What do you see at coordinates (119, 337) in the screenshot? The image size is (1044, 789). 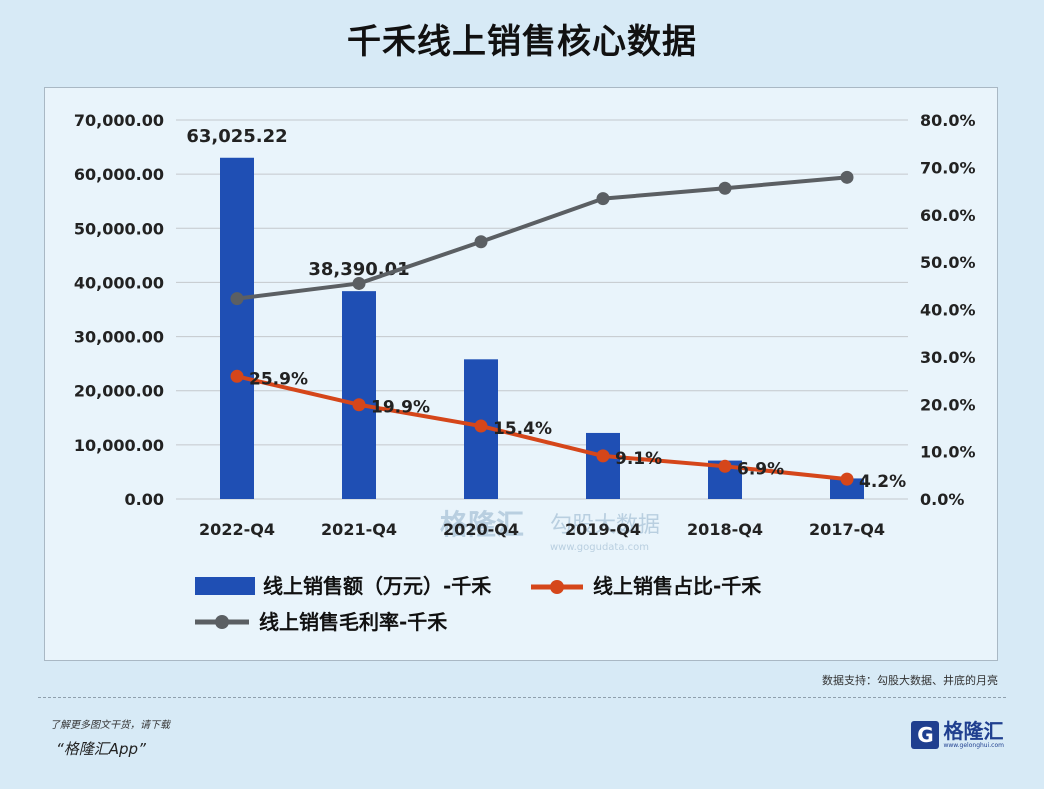 I see `y-left-tick-label: 30,000.00` at bounding box center [119, 337].